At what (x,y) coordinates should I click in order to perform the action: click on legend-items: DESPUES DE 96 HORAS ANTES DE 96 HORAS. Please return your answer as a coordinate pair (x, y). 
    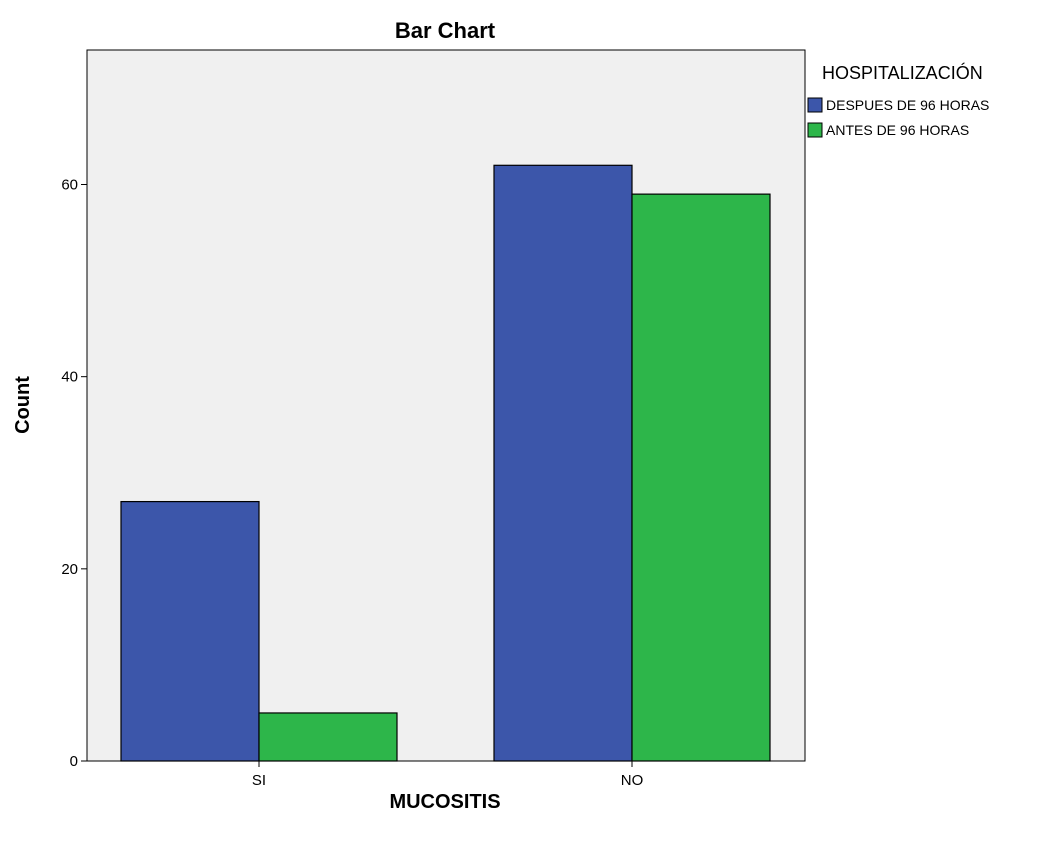
    Looking at the image, I should click on (898, 117).